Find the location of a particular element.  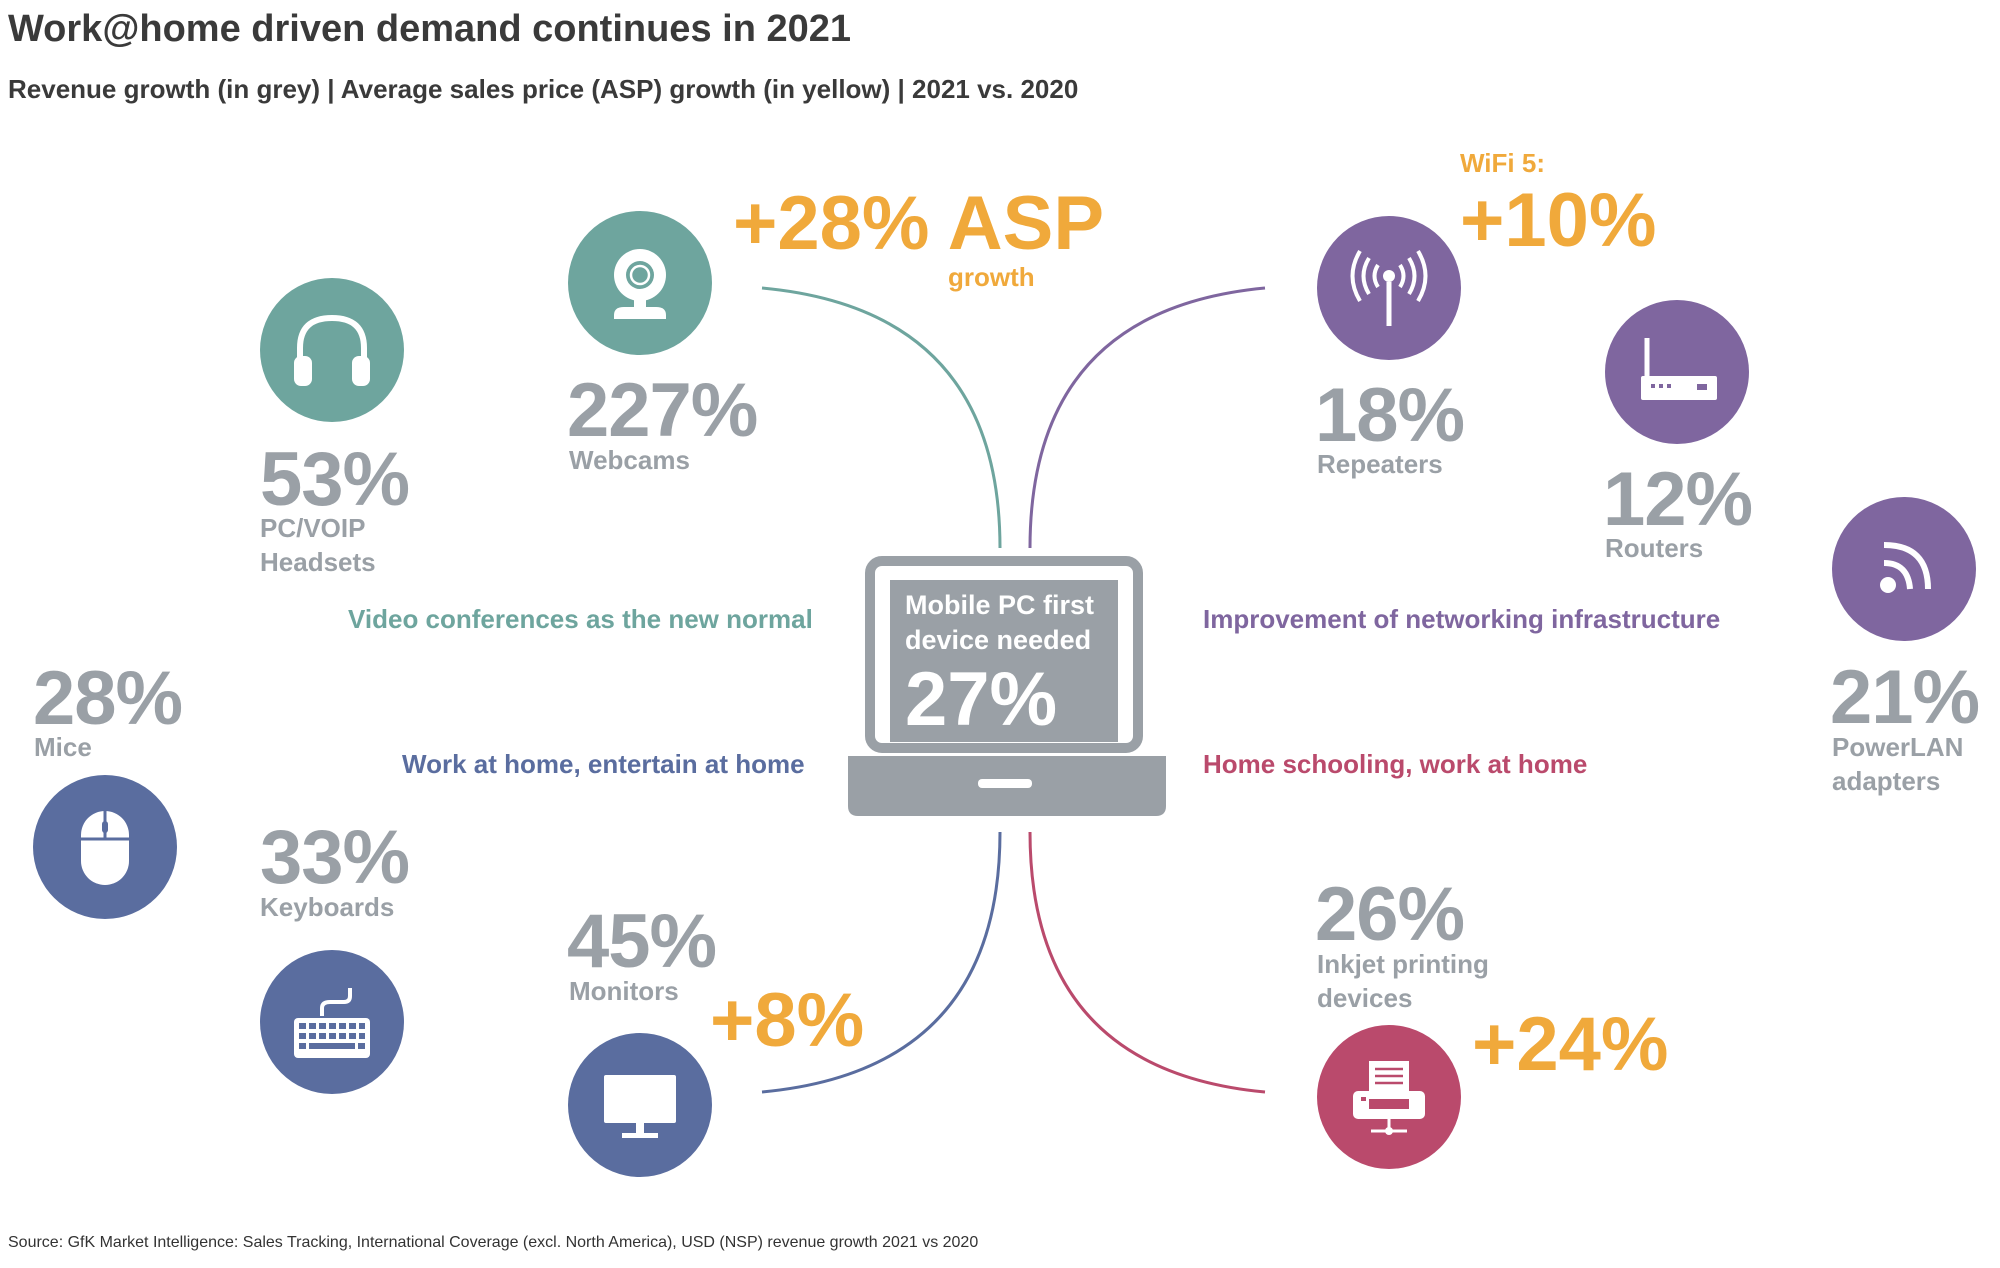

repeaters-asp: +10% is located at coordinates (1558, 220).